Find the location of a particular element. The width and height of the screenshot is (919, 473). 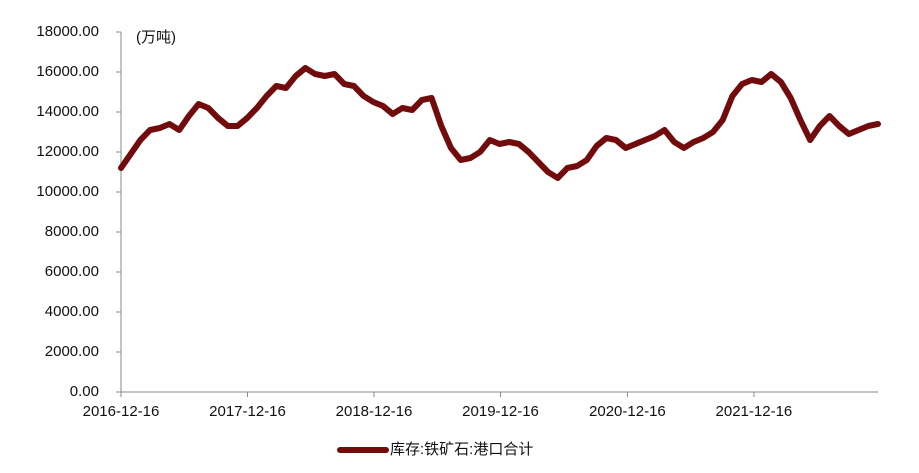

y-tick-label: 10000.00 is located at coordinates (67, 191).